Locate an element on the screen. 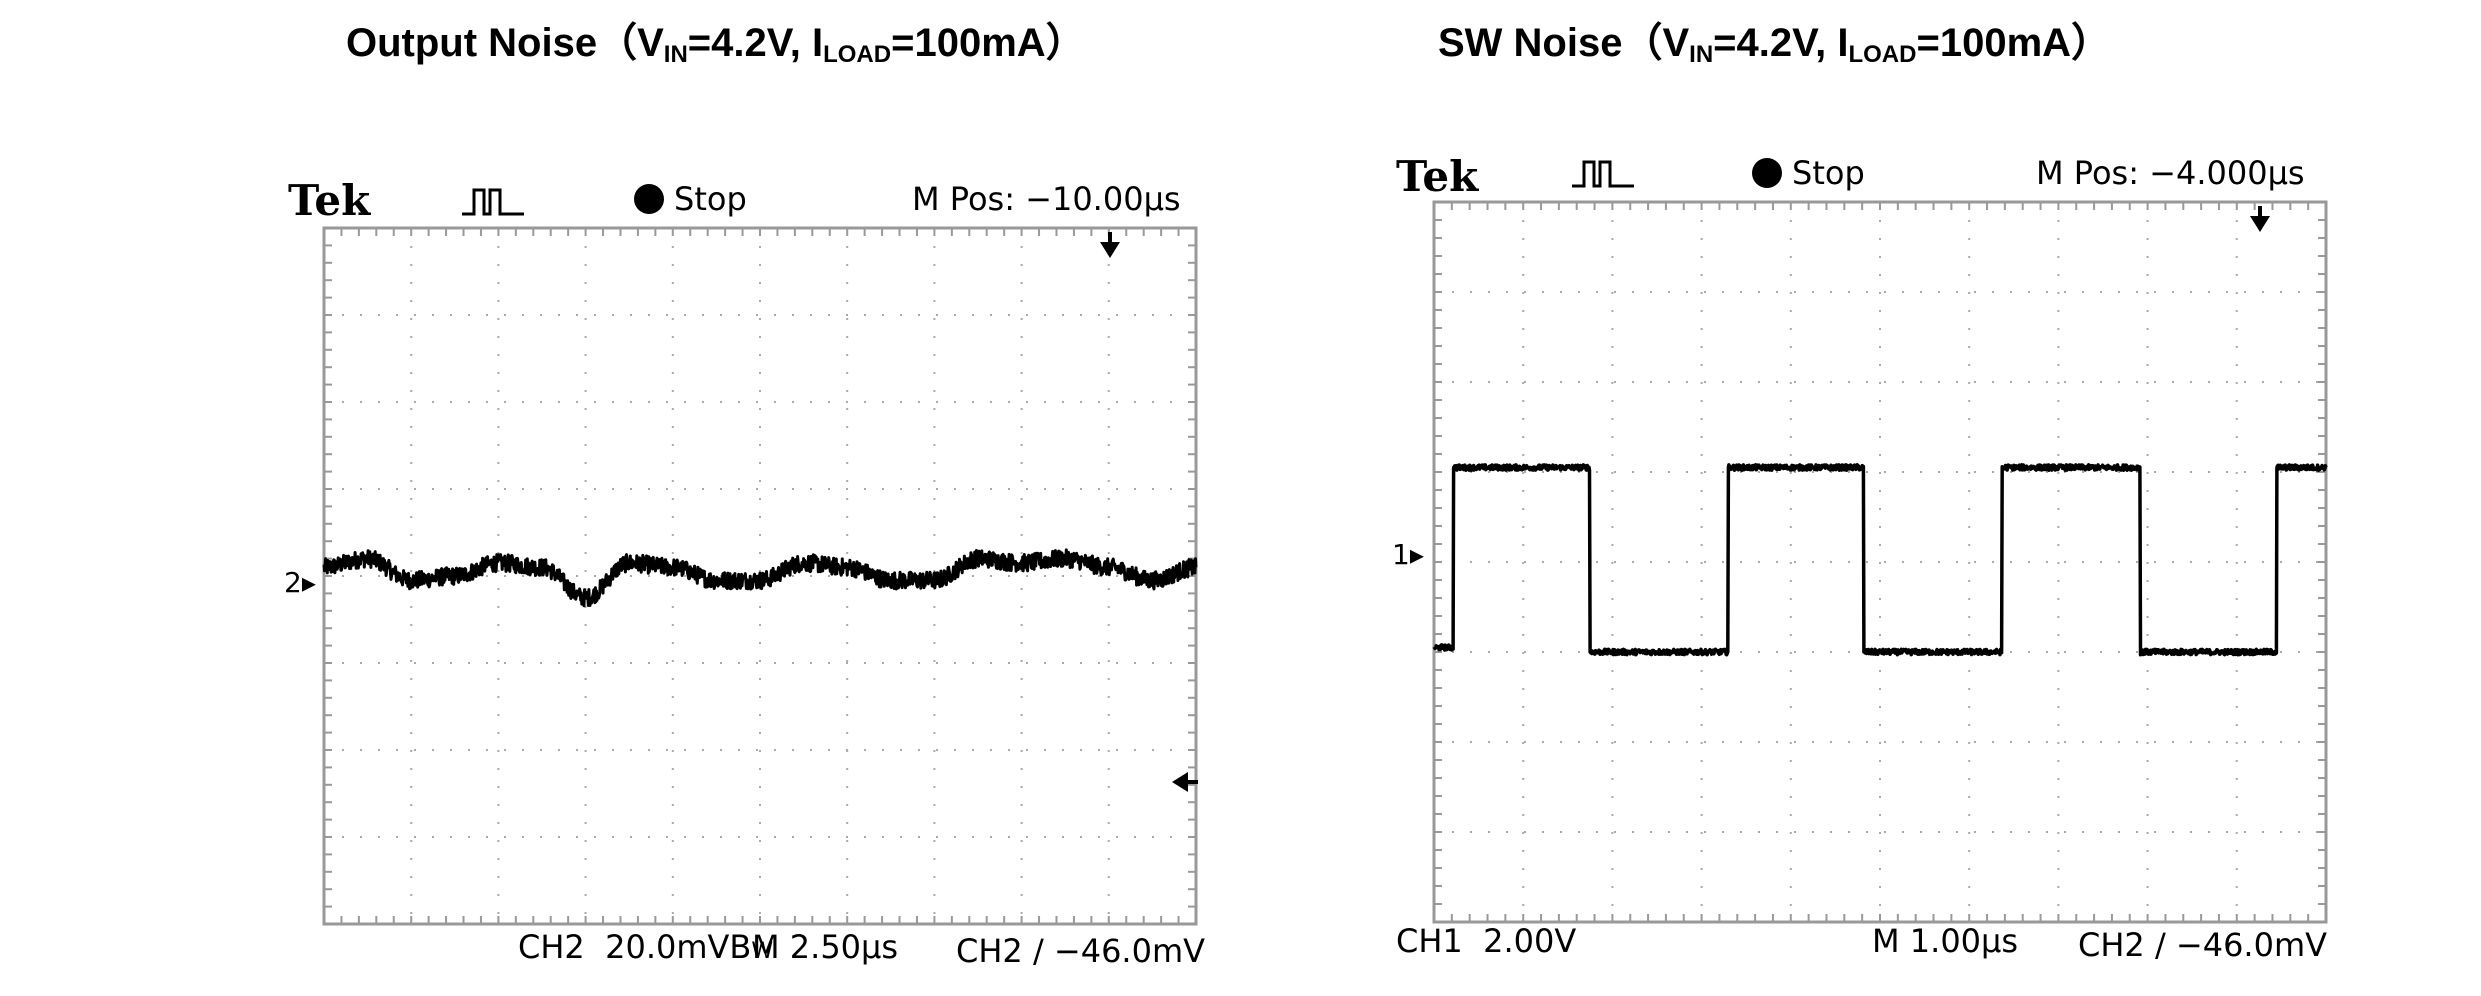 Image resolution: width=2481 pixels, height=996 pixels. channel-2-marker: 2▸ is located at coordinates (300, 582).